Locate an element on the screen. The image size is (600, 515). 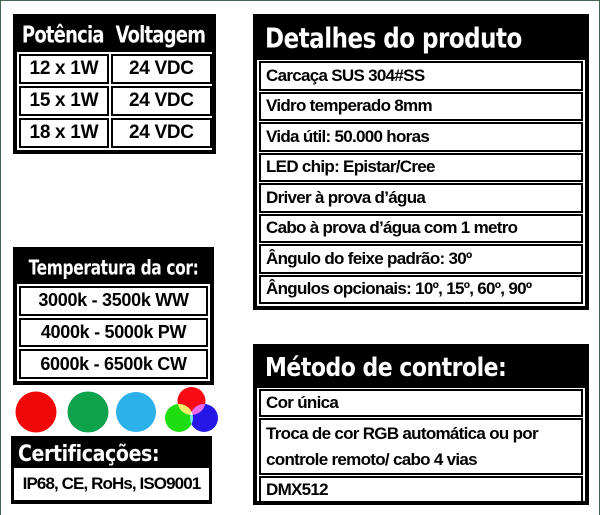
certifications-title-text: Certificações: is located at coordinates (89, 454).